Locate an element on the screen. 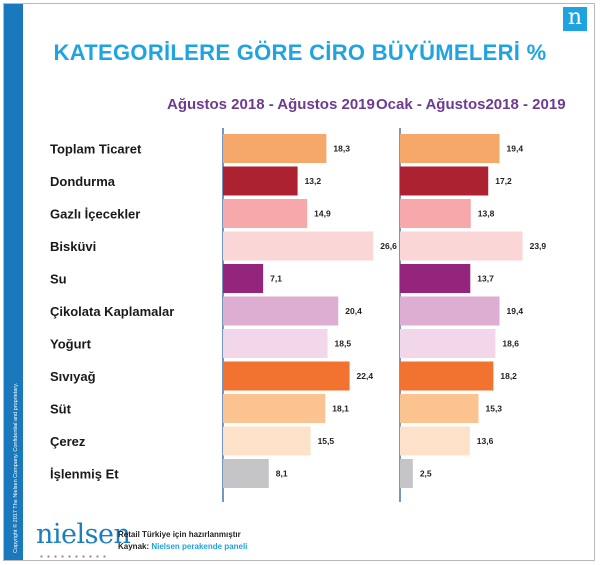  logo-letter: n is located at coordinates (575, 17).